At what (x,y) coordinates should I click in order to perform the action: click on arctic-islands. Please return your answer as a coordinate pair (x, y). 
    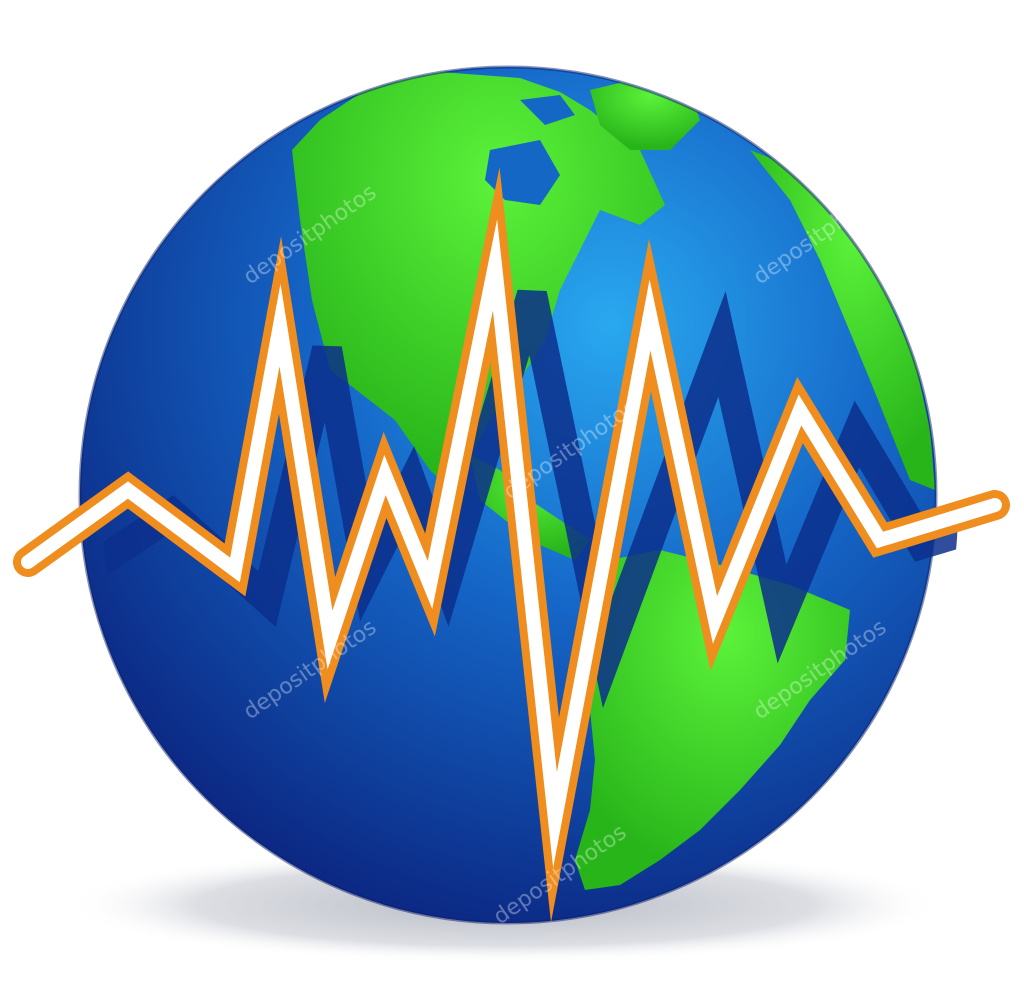
    Looking at the image, I should click on (547, 110).